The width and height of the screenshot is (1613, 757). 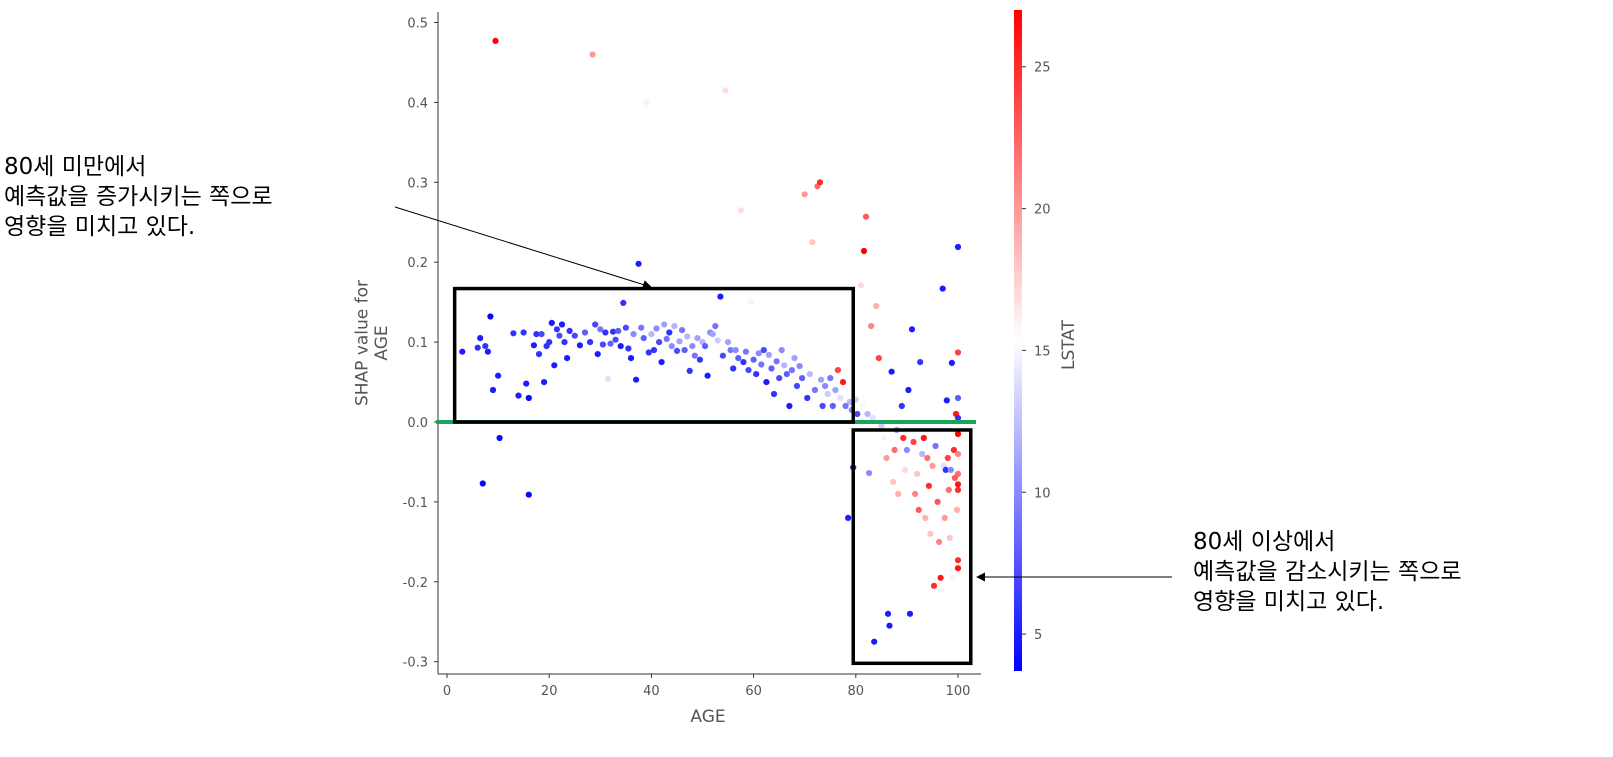 What do you see at coordinates (382, 342) in the screenshot?
I see `y-axis-label-line: AGE` at bounding box center [382, 342].